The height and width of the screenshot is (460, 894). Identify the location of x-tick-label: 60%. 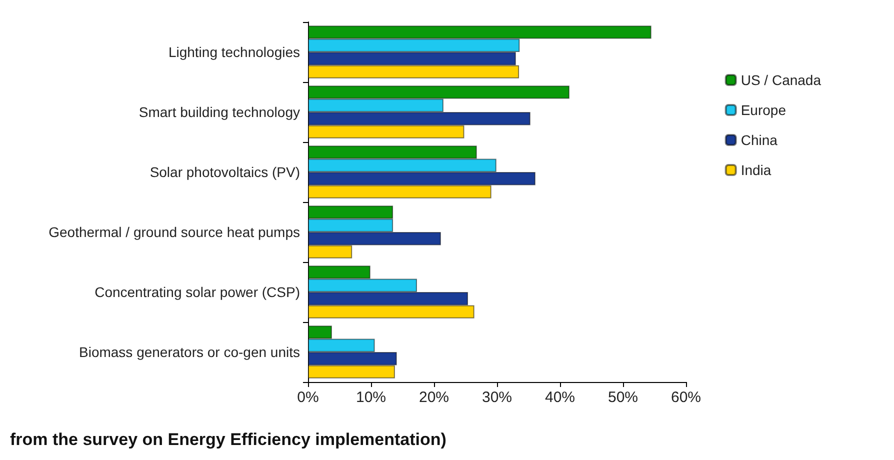
(686, 397).